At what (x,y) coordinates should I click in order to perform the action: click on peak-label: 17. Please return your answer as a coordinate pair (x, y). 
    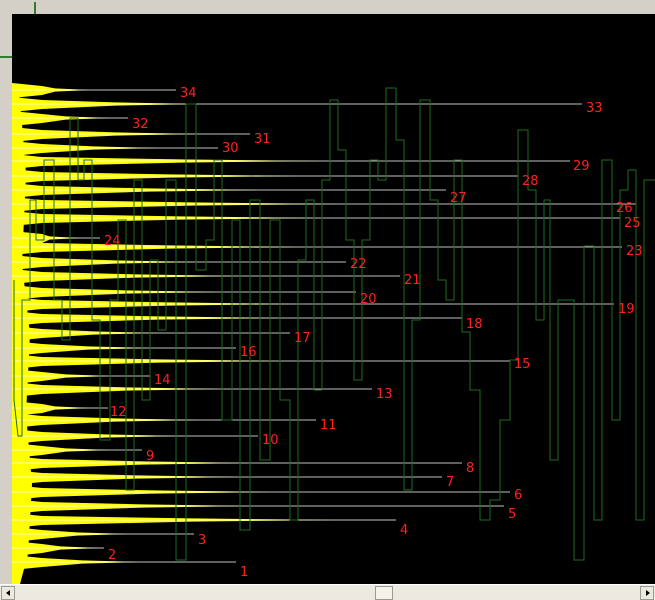
    Looking at the image, I should click on (302, 338).